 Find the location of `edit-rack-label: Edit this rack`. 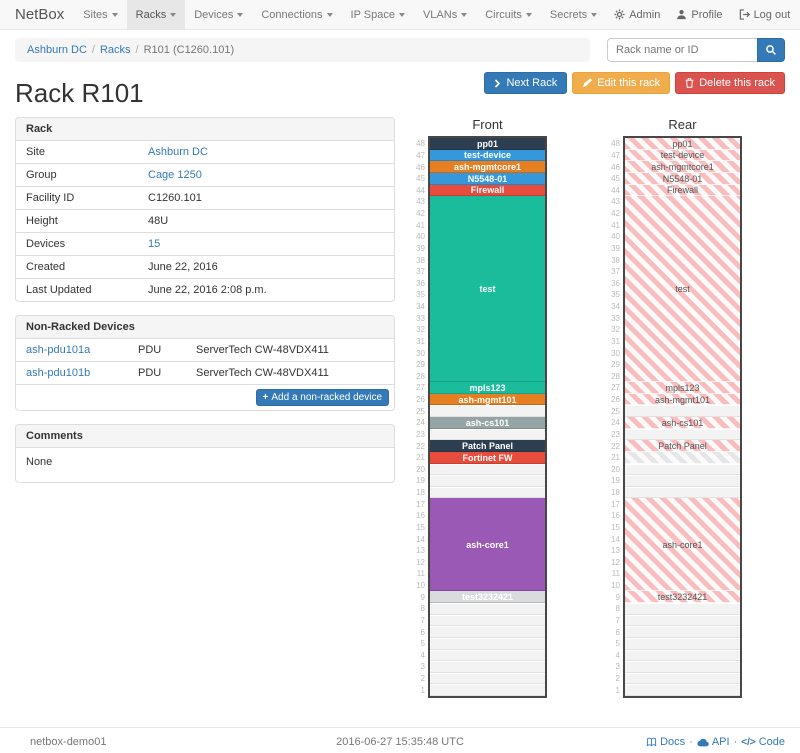

edit-rack-label: Edit this rack is located at coordinates (629, 83).